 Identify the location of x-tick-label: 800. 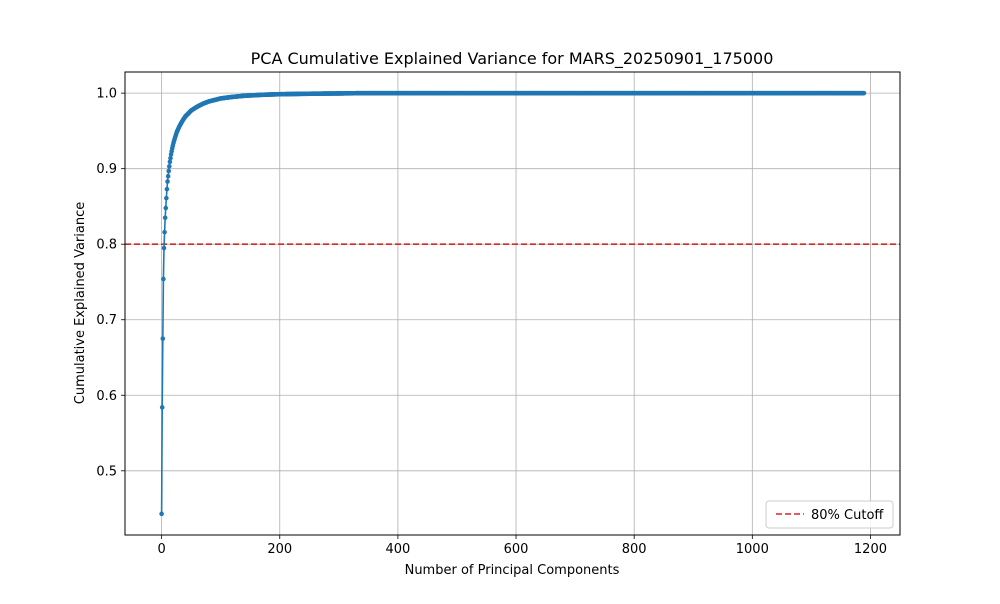
(634, 549).